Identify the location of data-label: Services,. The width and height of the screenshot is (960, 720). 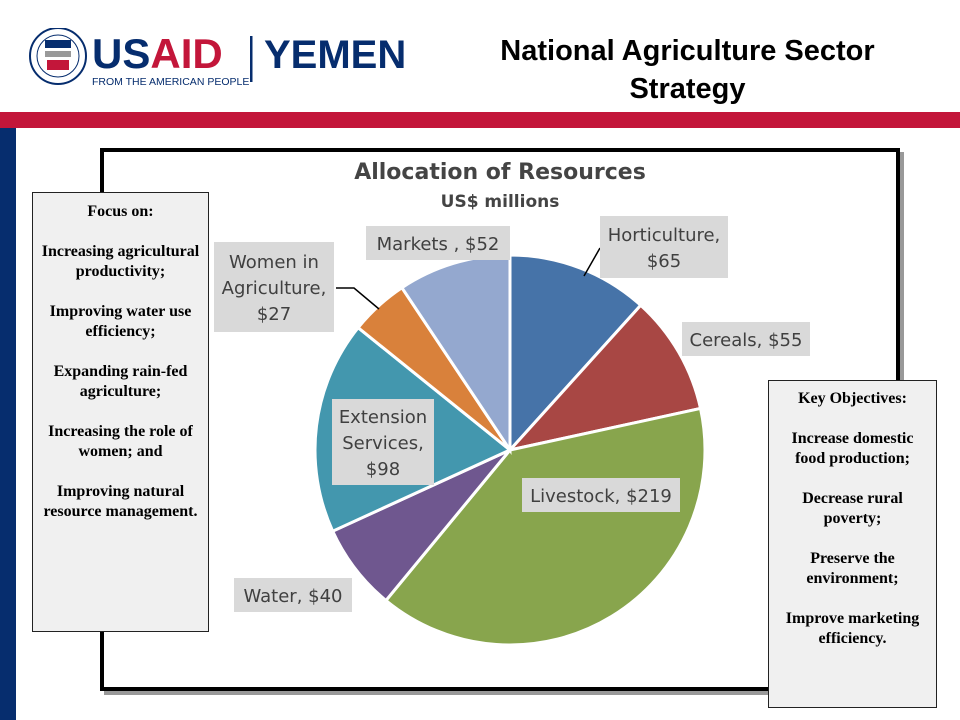
(383, 443).